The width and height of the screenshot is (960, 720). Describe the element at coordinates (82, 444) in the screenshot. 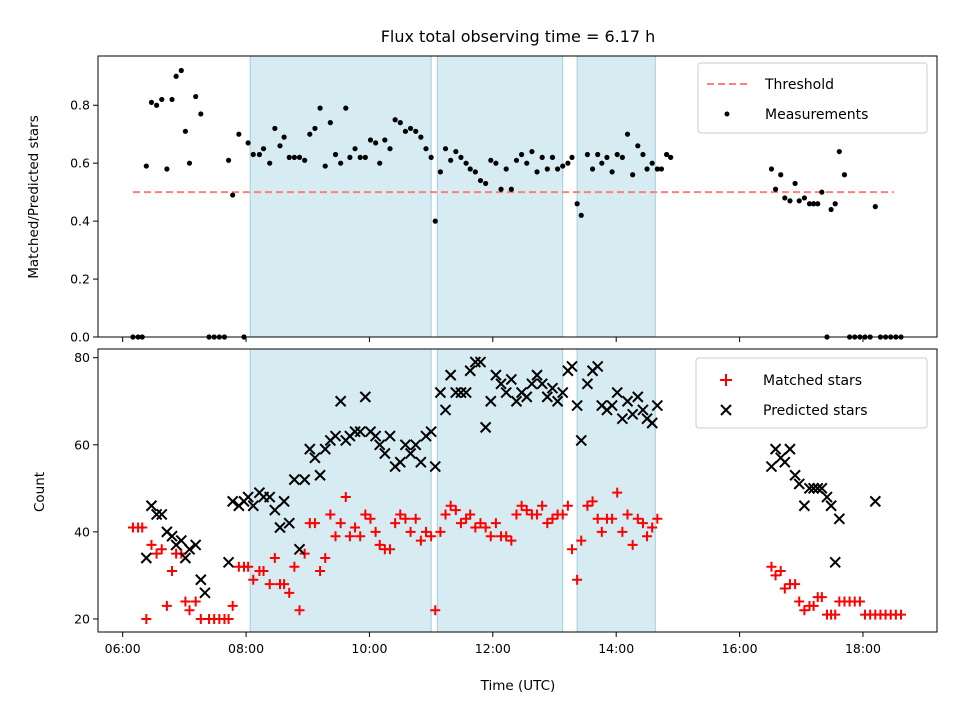

I see `bottom-y-tick-label: 60` at that location.